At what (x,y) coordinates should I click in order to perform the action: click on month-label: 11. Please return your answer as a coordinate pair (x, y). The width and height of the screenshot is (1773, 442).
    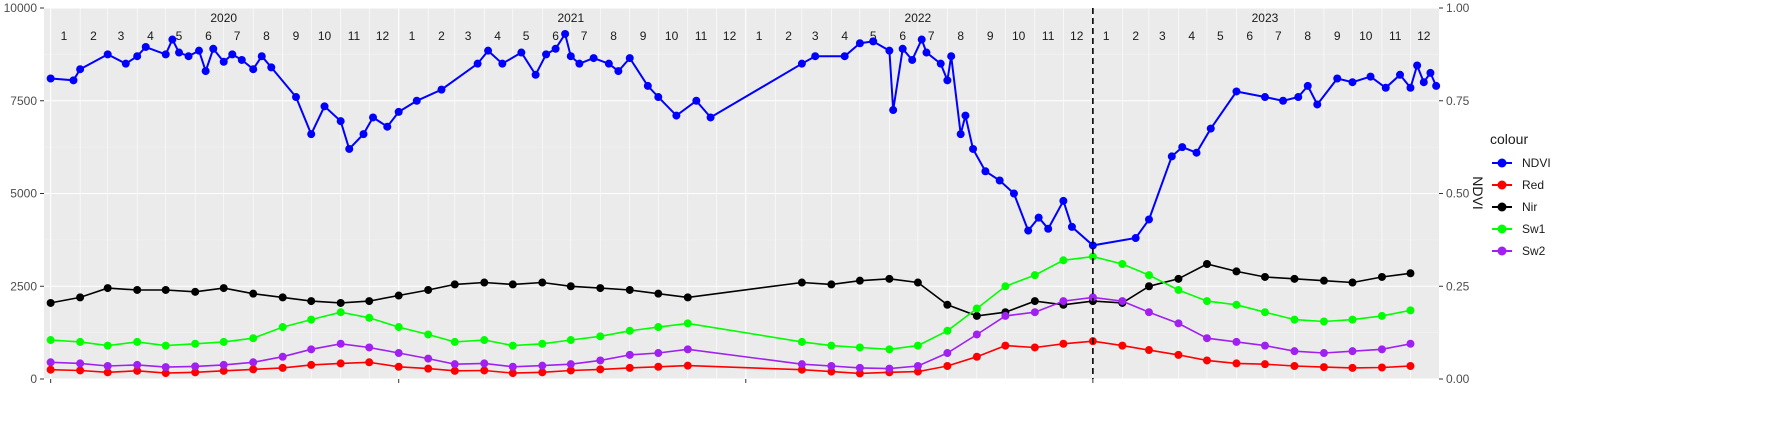
    Looking at the image, I should click on (1048, 36).